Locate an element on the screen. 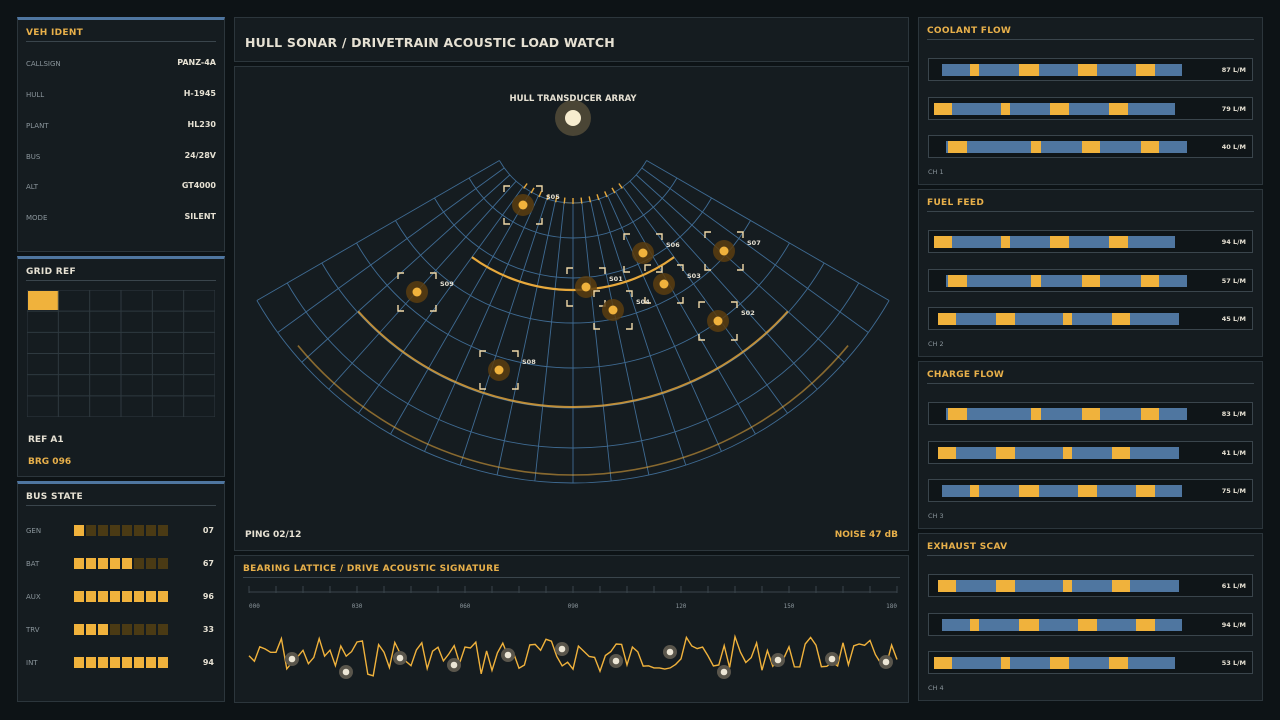 This screenshot has height=720, width=1280. transducer-icon is located at coordinates (573, 118).